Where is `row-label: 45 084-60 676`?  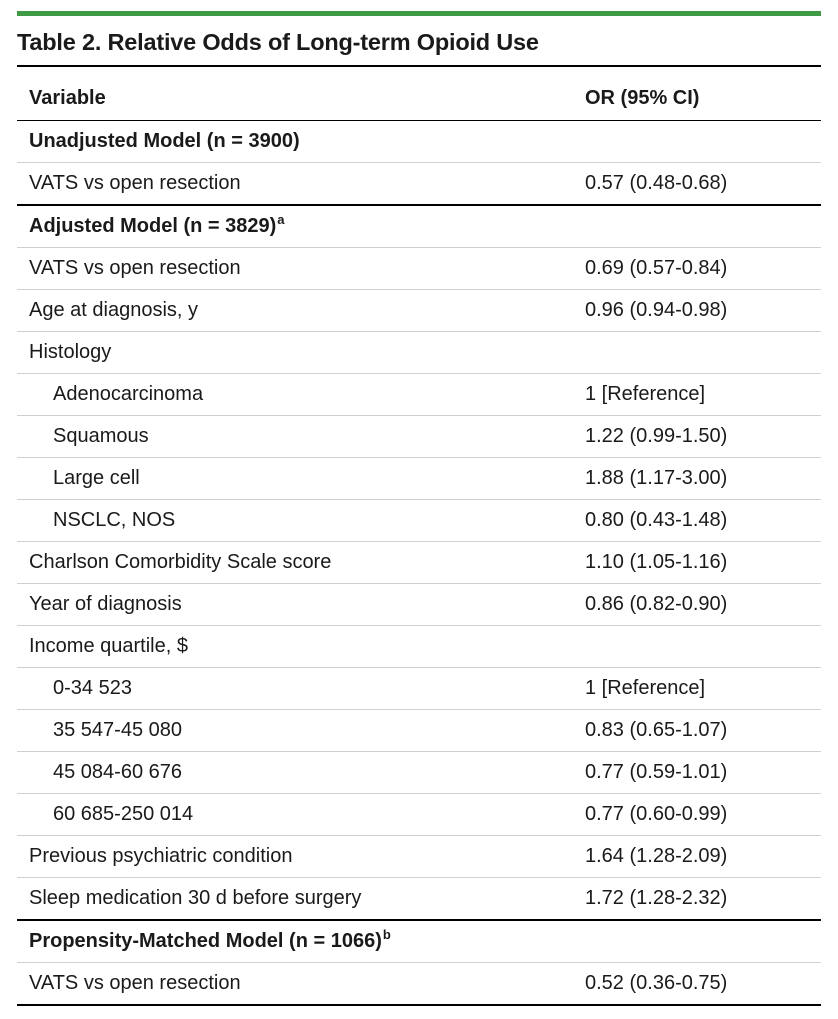 row-label: 45 084-60 676 is located at coordinates (295, 772).